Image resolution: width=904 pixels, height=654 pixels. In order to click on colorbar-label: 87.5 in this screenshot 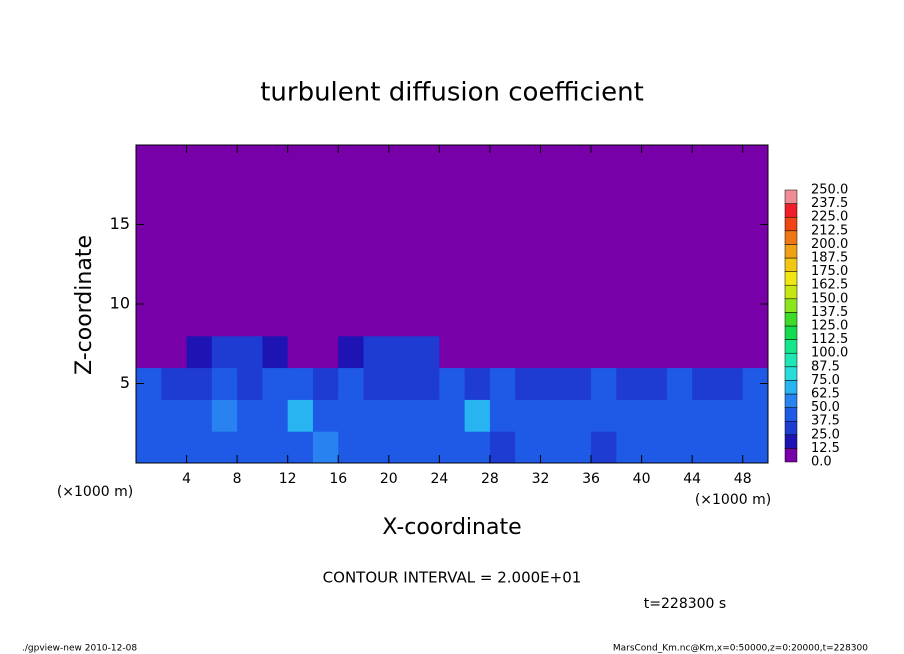, I will do `click(825, 366)`.